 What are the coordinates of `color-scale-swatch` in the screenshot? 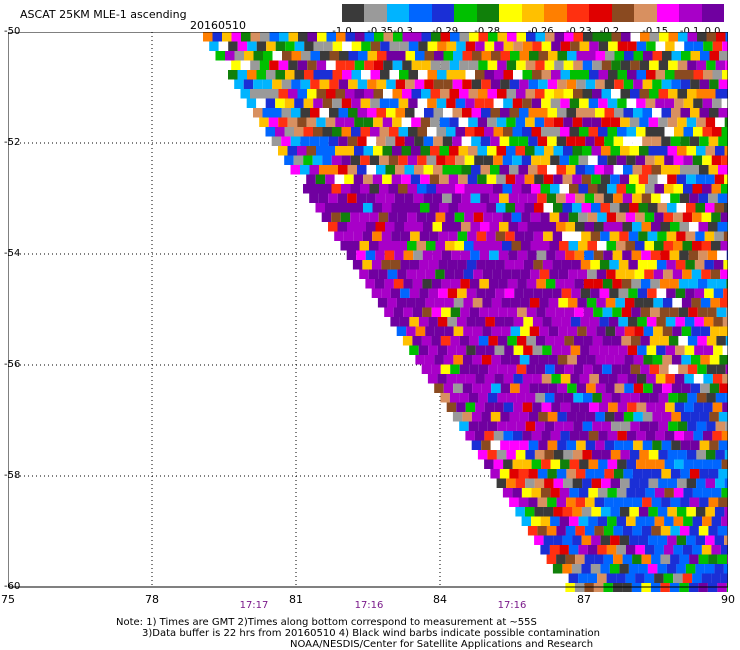 It's located at (375, 13).